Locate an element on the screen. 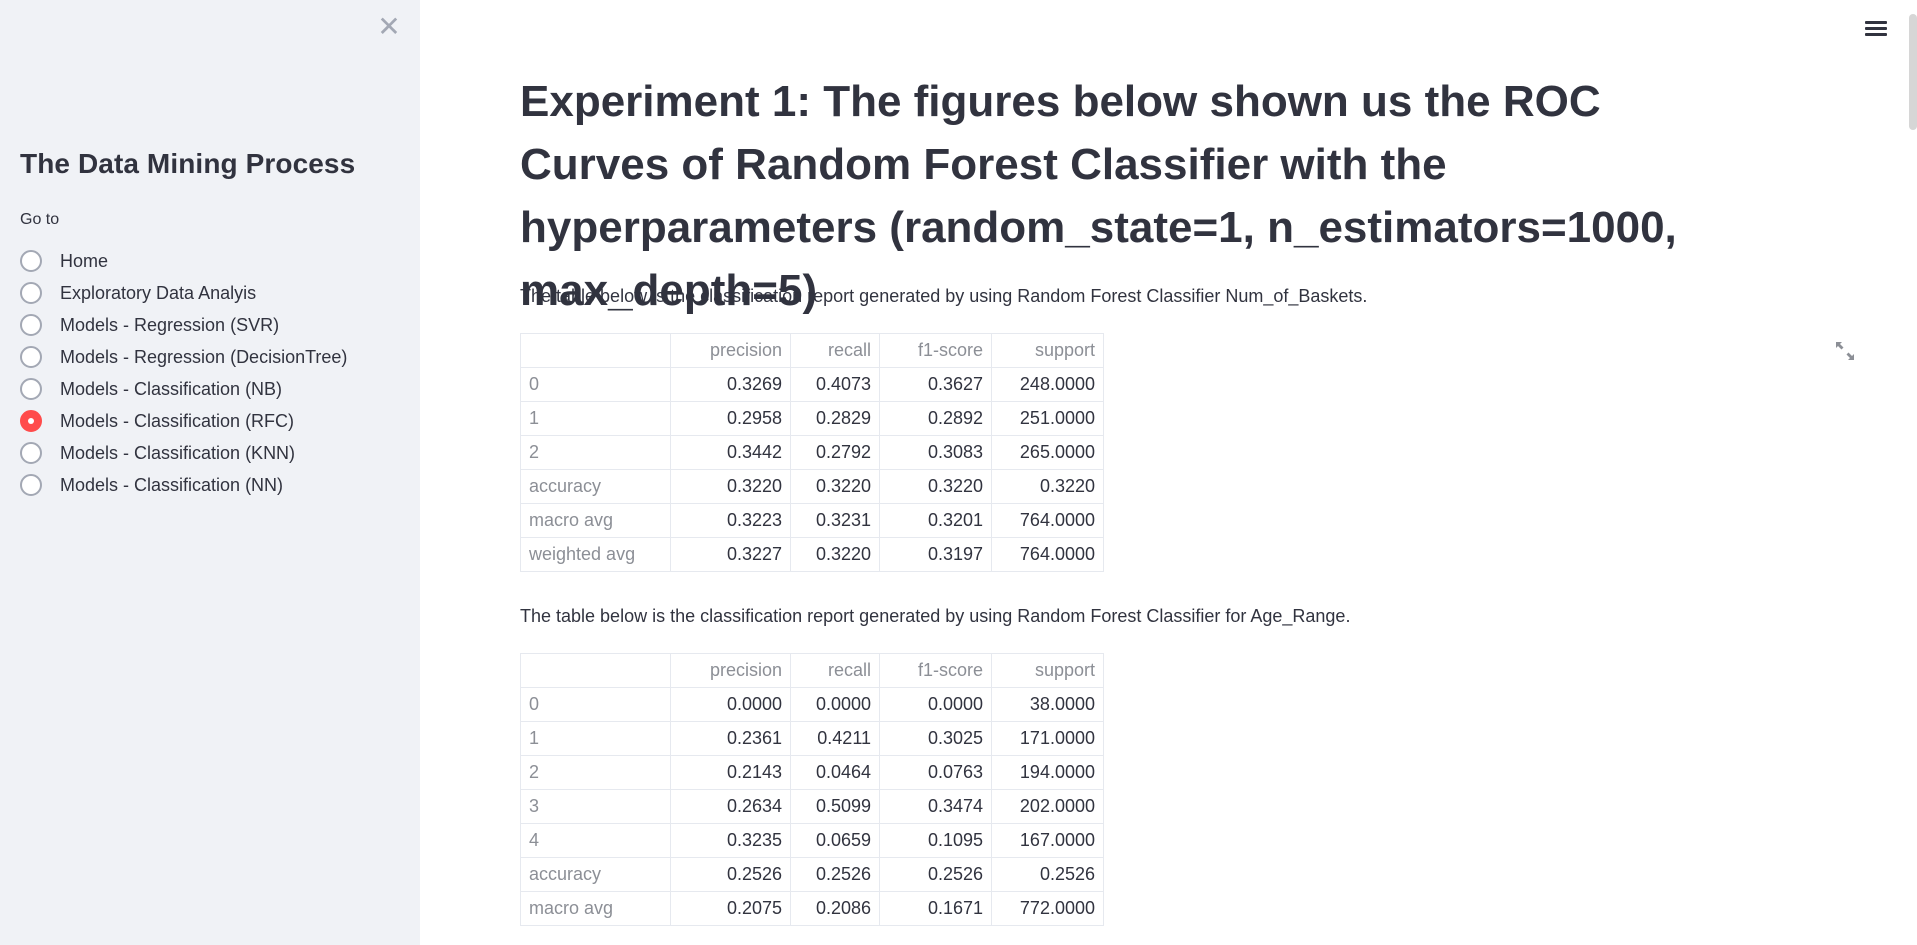 This screenshot has width=1917, height=945. table-cell: 0.2892 is located at coordinates (935, 418).